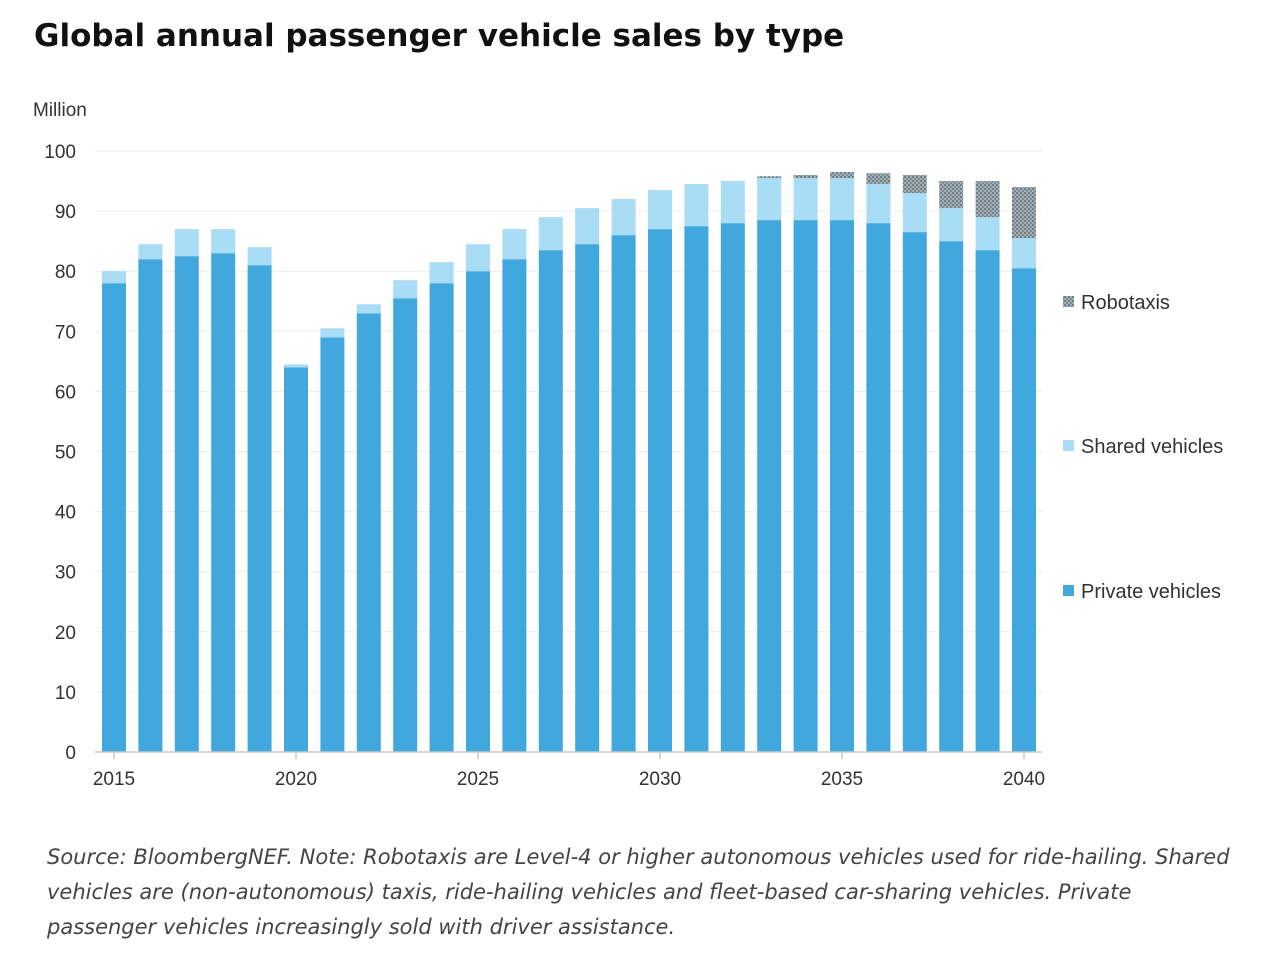  I want to click on bar-private-2040, so click(1024, 510).